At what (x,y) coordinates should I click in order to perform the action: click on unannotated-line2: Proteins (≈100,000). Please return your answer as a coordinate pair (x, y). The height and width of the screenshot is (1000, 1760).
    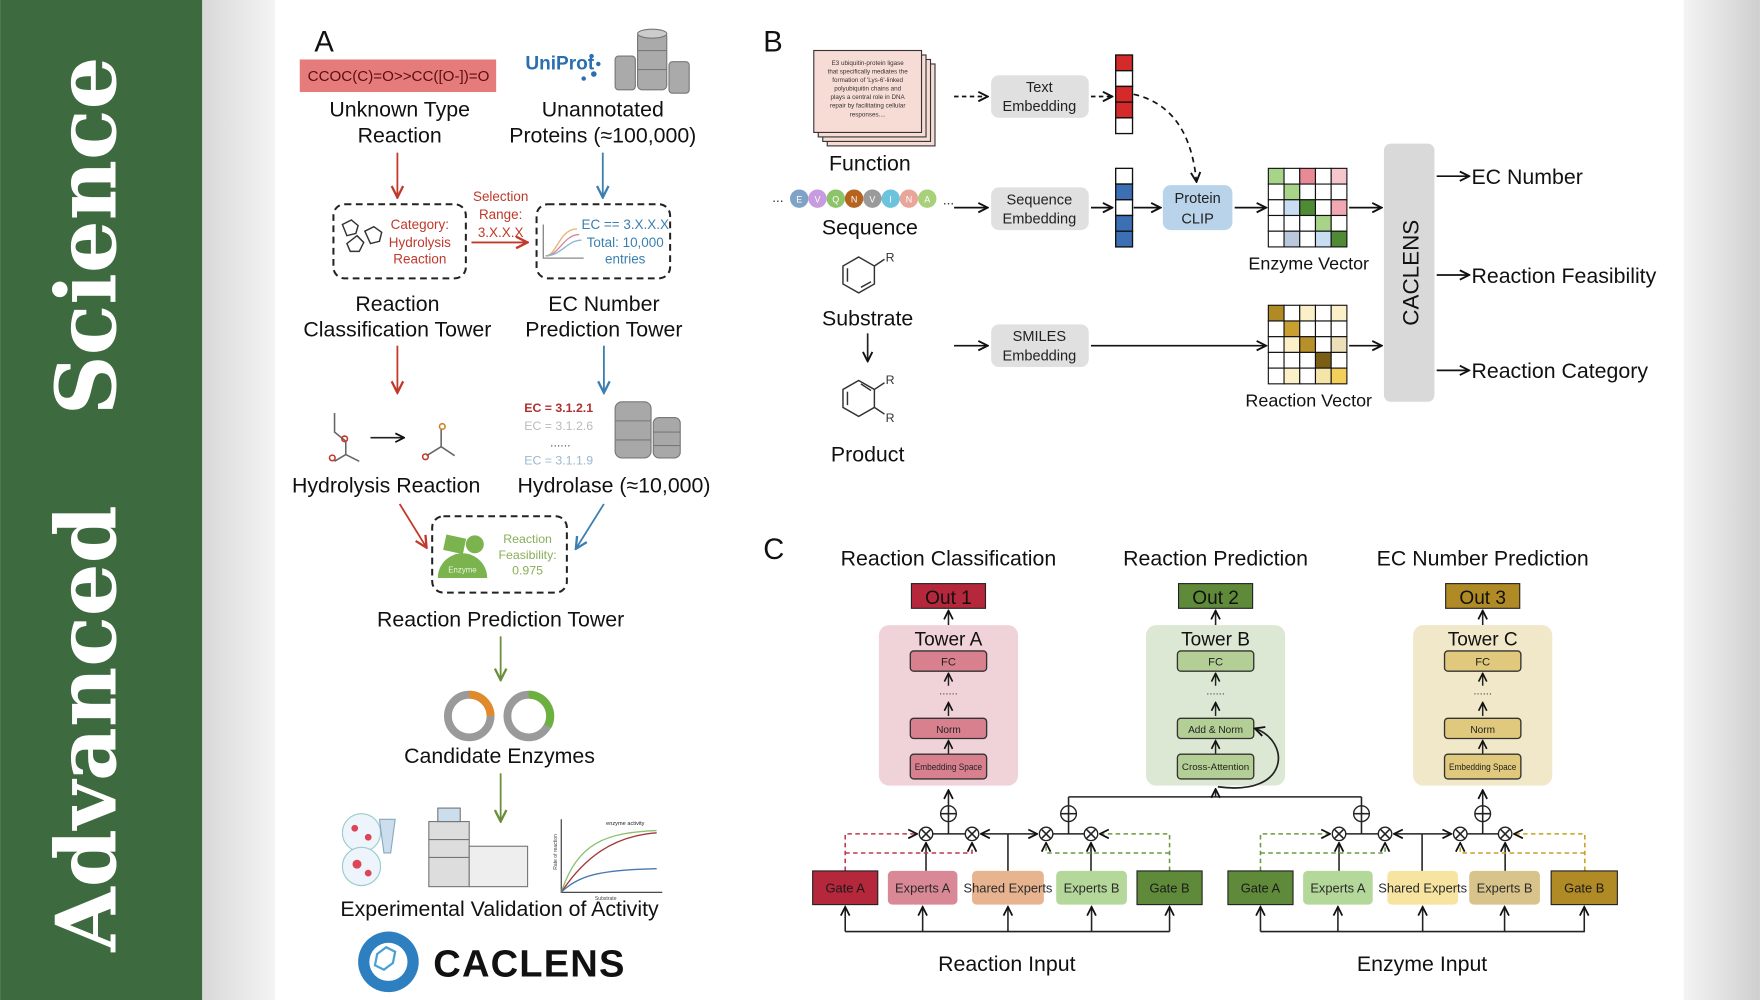
    Looking at the image, I should click on (602, 136).